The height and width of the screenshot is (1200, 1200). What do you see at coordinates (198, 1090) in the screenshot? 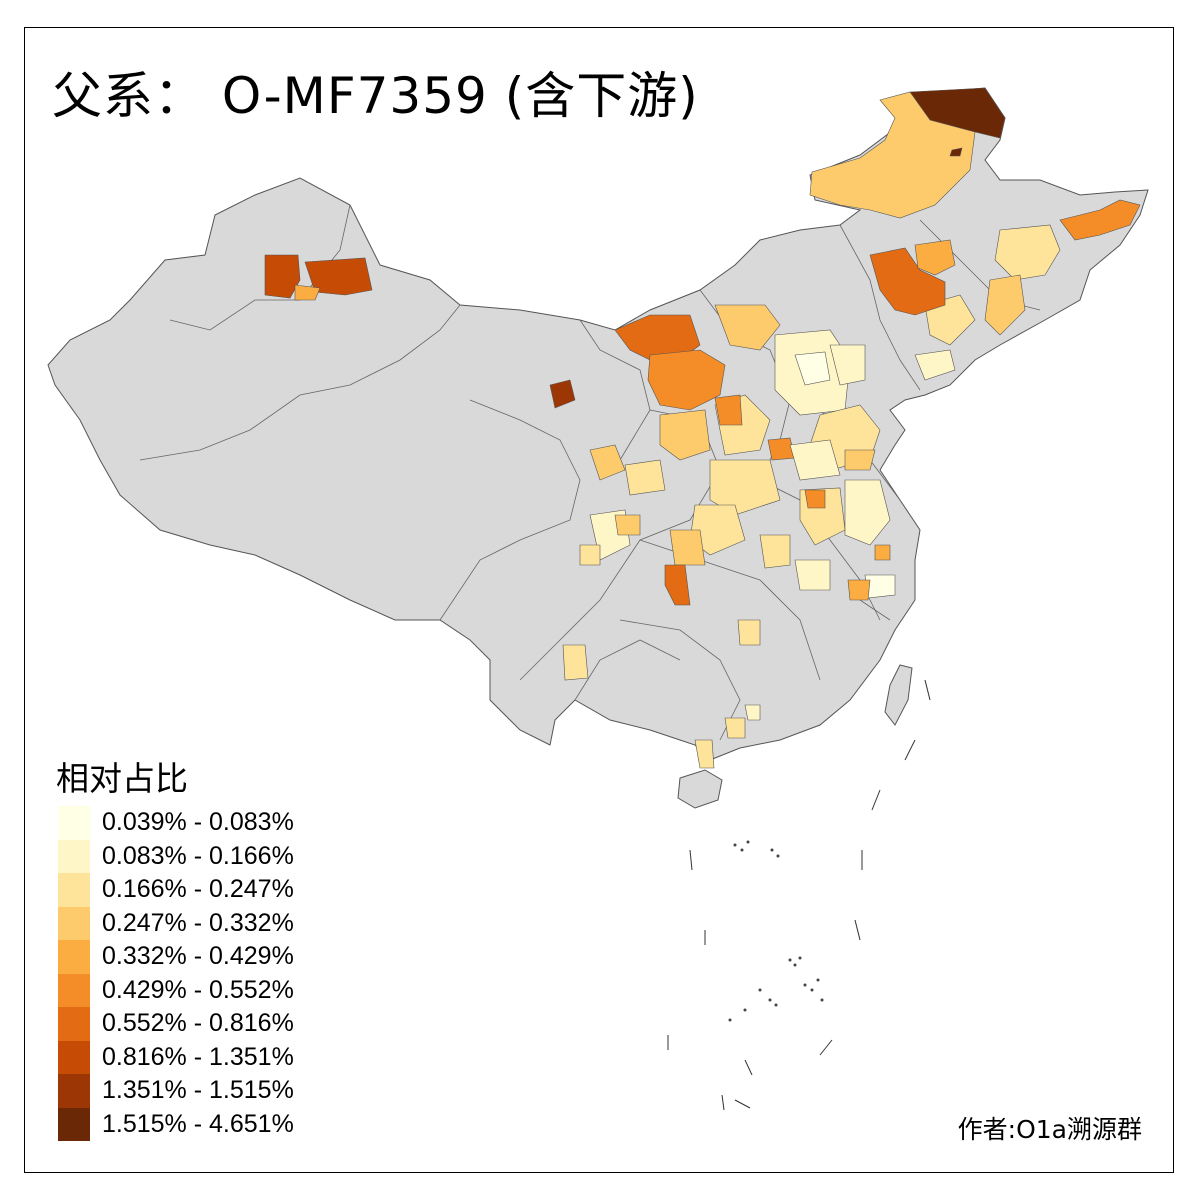
I see `legend-label: 1.351% - 1.515%` at bounding box center [198, 1090].